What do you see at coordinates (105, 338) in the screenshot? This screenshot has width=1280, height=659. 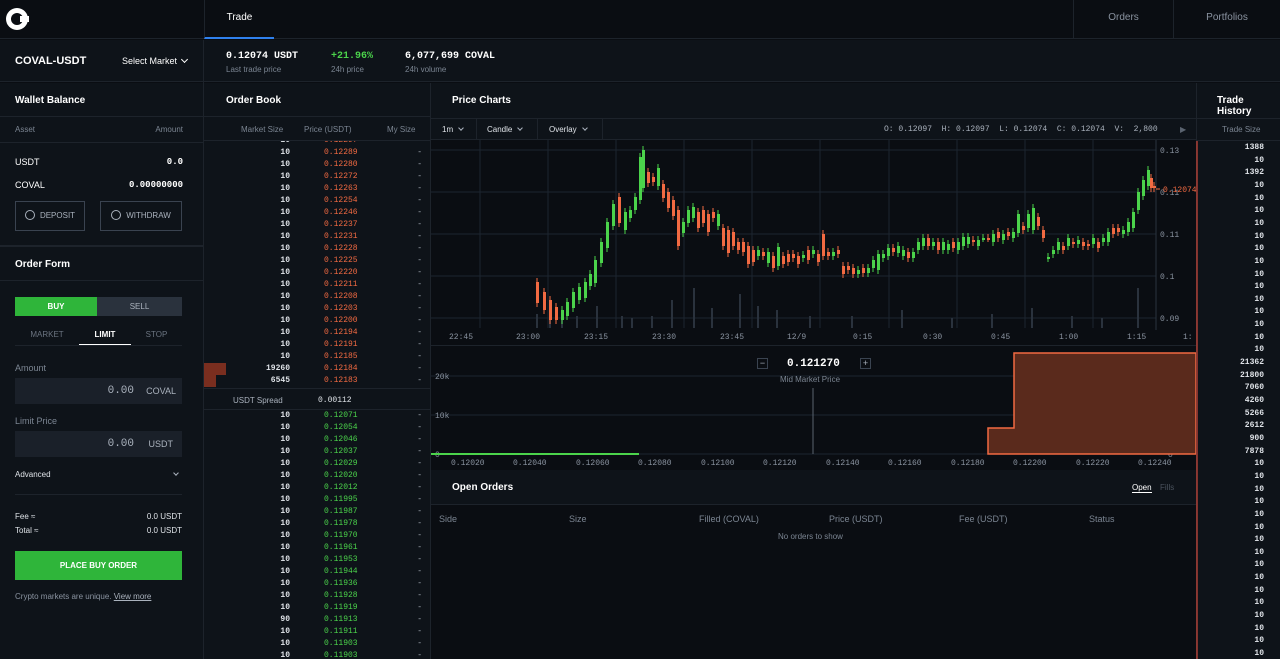 I see `type-limit: LIMIT` at bounding box center [105, 338].